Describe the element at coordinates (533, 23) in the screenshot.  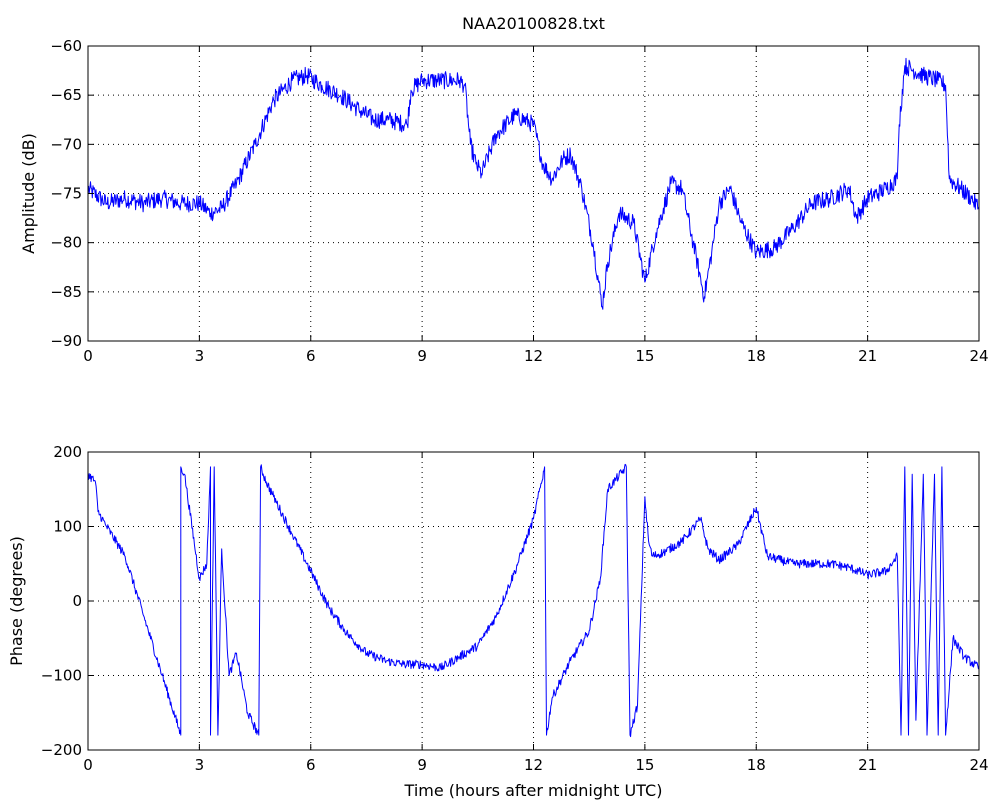
I see `figure-title: NAA20100828.txt` at that location.